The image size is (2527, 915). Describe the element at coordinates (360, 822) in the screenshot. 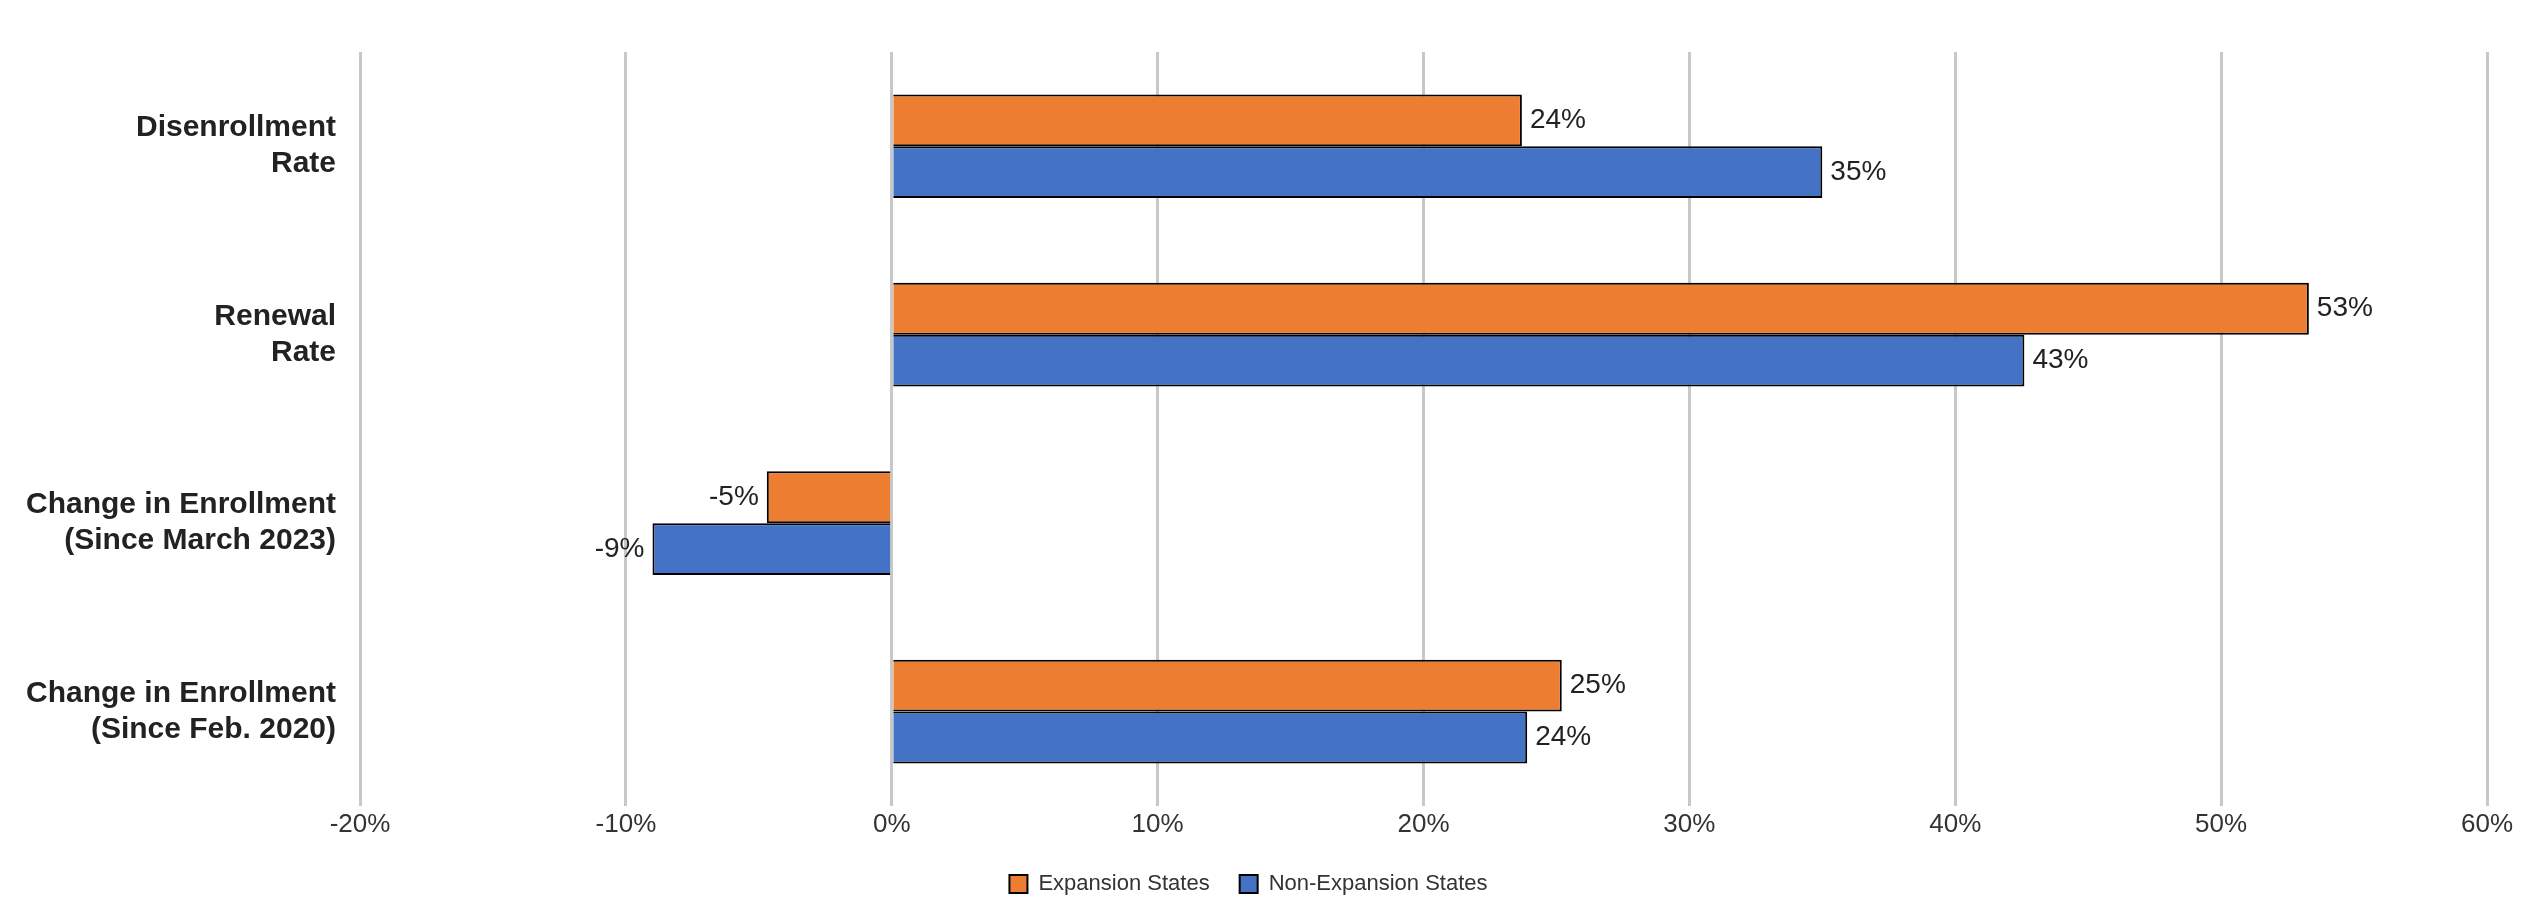

I see `x-tick-label: -20%` at that location.